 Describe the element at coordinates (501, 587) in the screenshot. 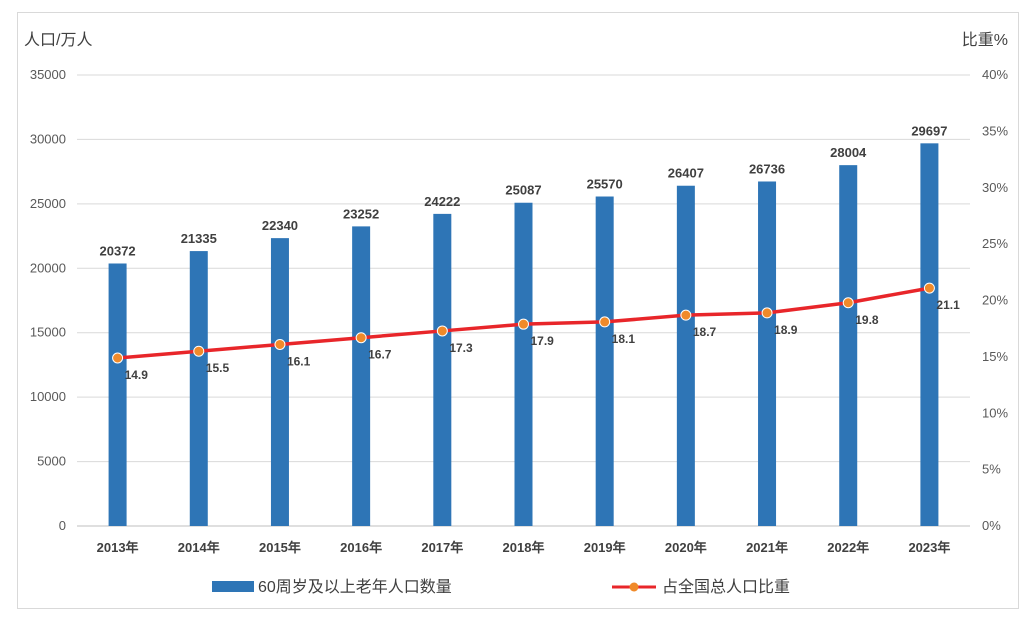

I see `legend: 60周岁及以上老年人口数量 占全国总人口比重` at that location.